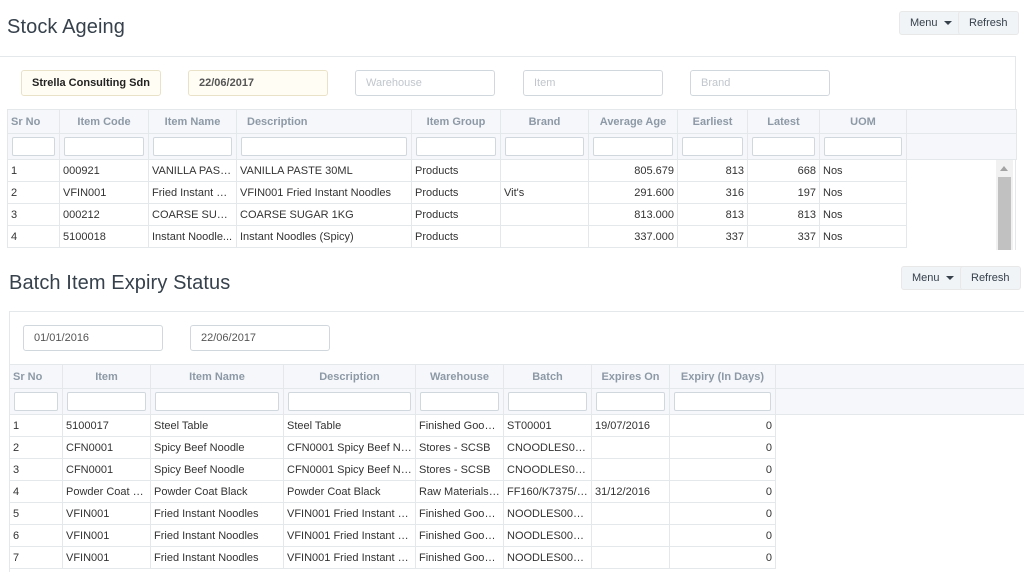 The width and height of the screenshot is (1024, 572). What do you see at coordinates (258, 83) in the screenshot?
I see `stock-date-field` at bounding box center [258, 83].